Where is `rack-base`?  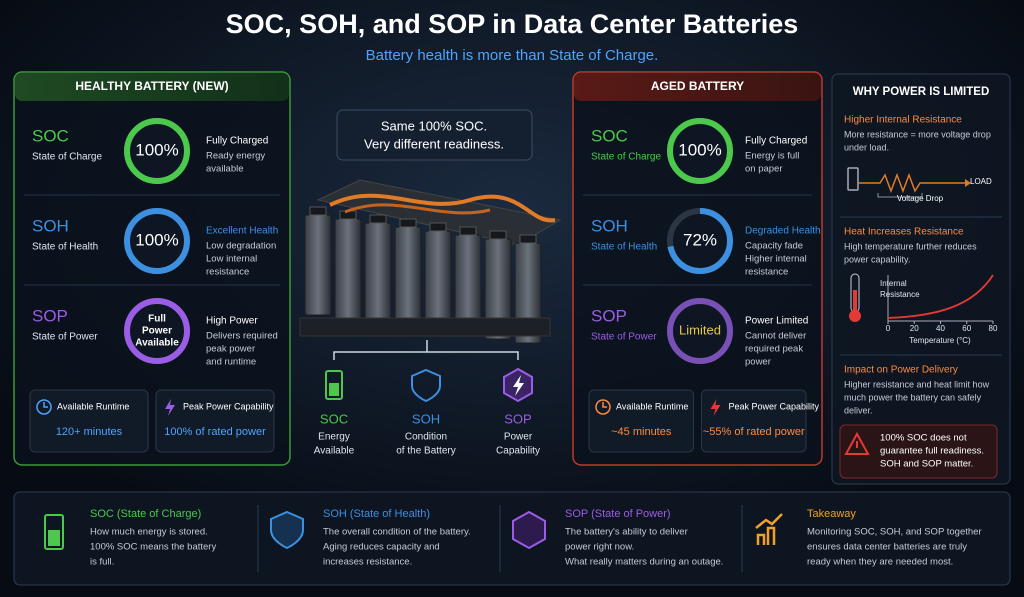
rack-base is located at coordinates (425, 327).